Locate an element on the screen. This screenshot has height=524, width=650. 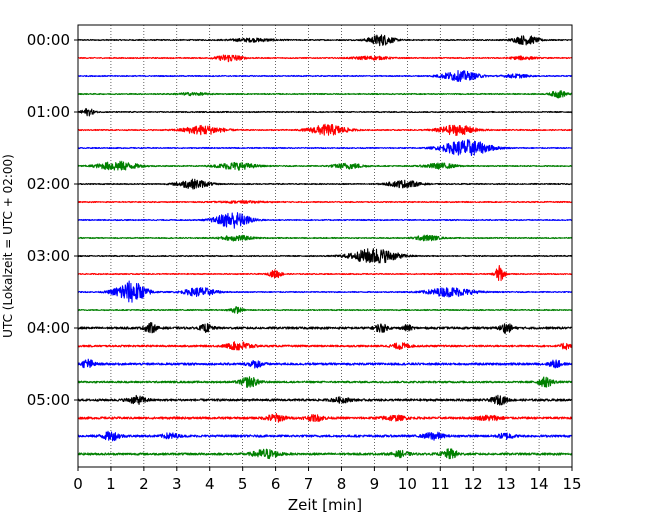
x-tick-label: 13 is located at coordinates (506, 484).